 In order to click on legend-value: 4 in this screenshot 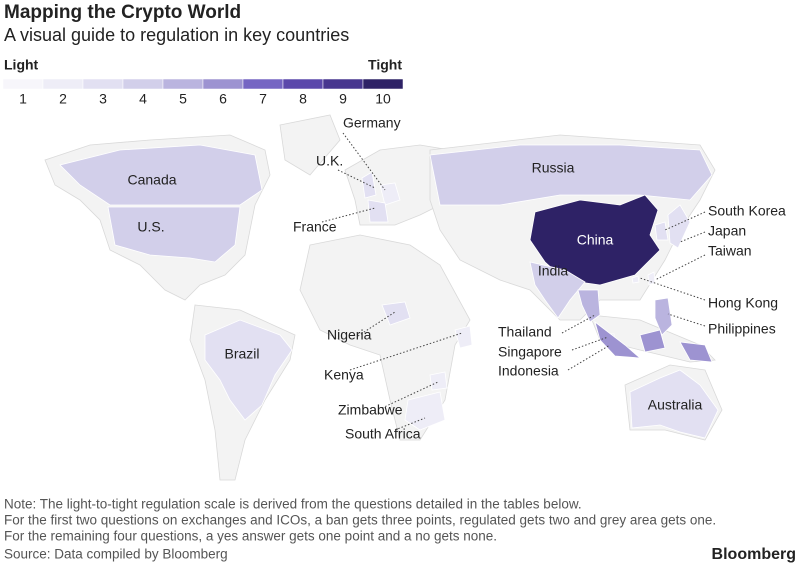, I will do `click(143, 99)`.